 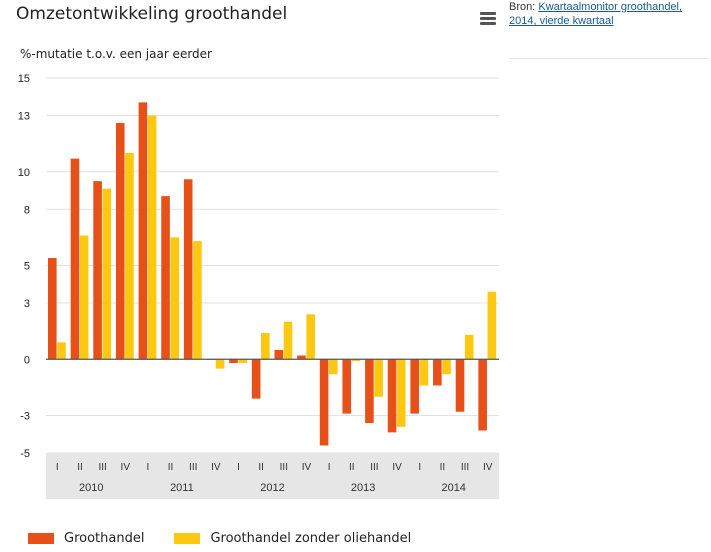 What do you see at coordinates (311, 538) in the screenshot?
I see `legend-label-zonder-olie: Groothandel zonder oliehandel` at bounding box center [311, 538].